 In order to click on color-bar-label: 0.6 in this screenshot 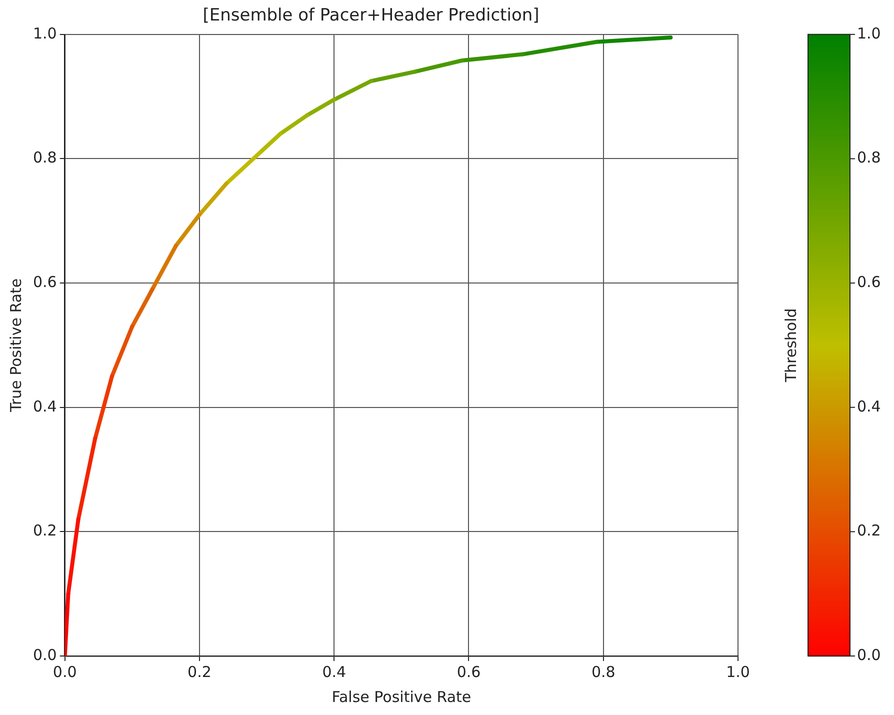, I will do `click(869, 281)`.